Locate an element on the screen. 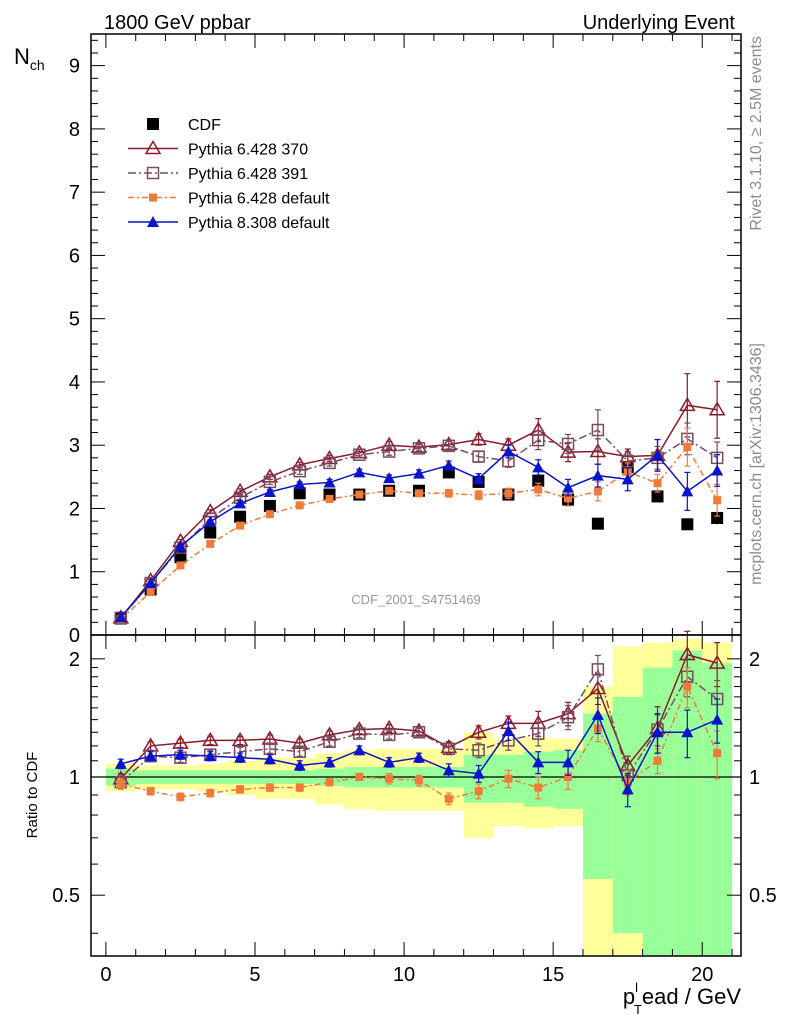  main-ytick-label: 6 is located at coordinates (74, 256).